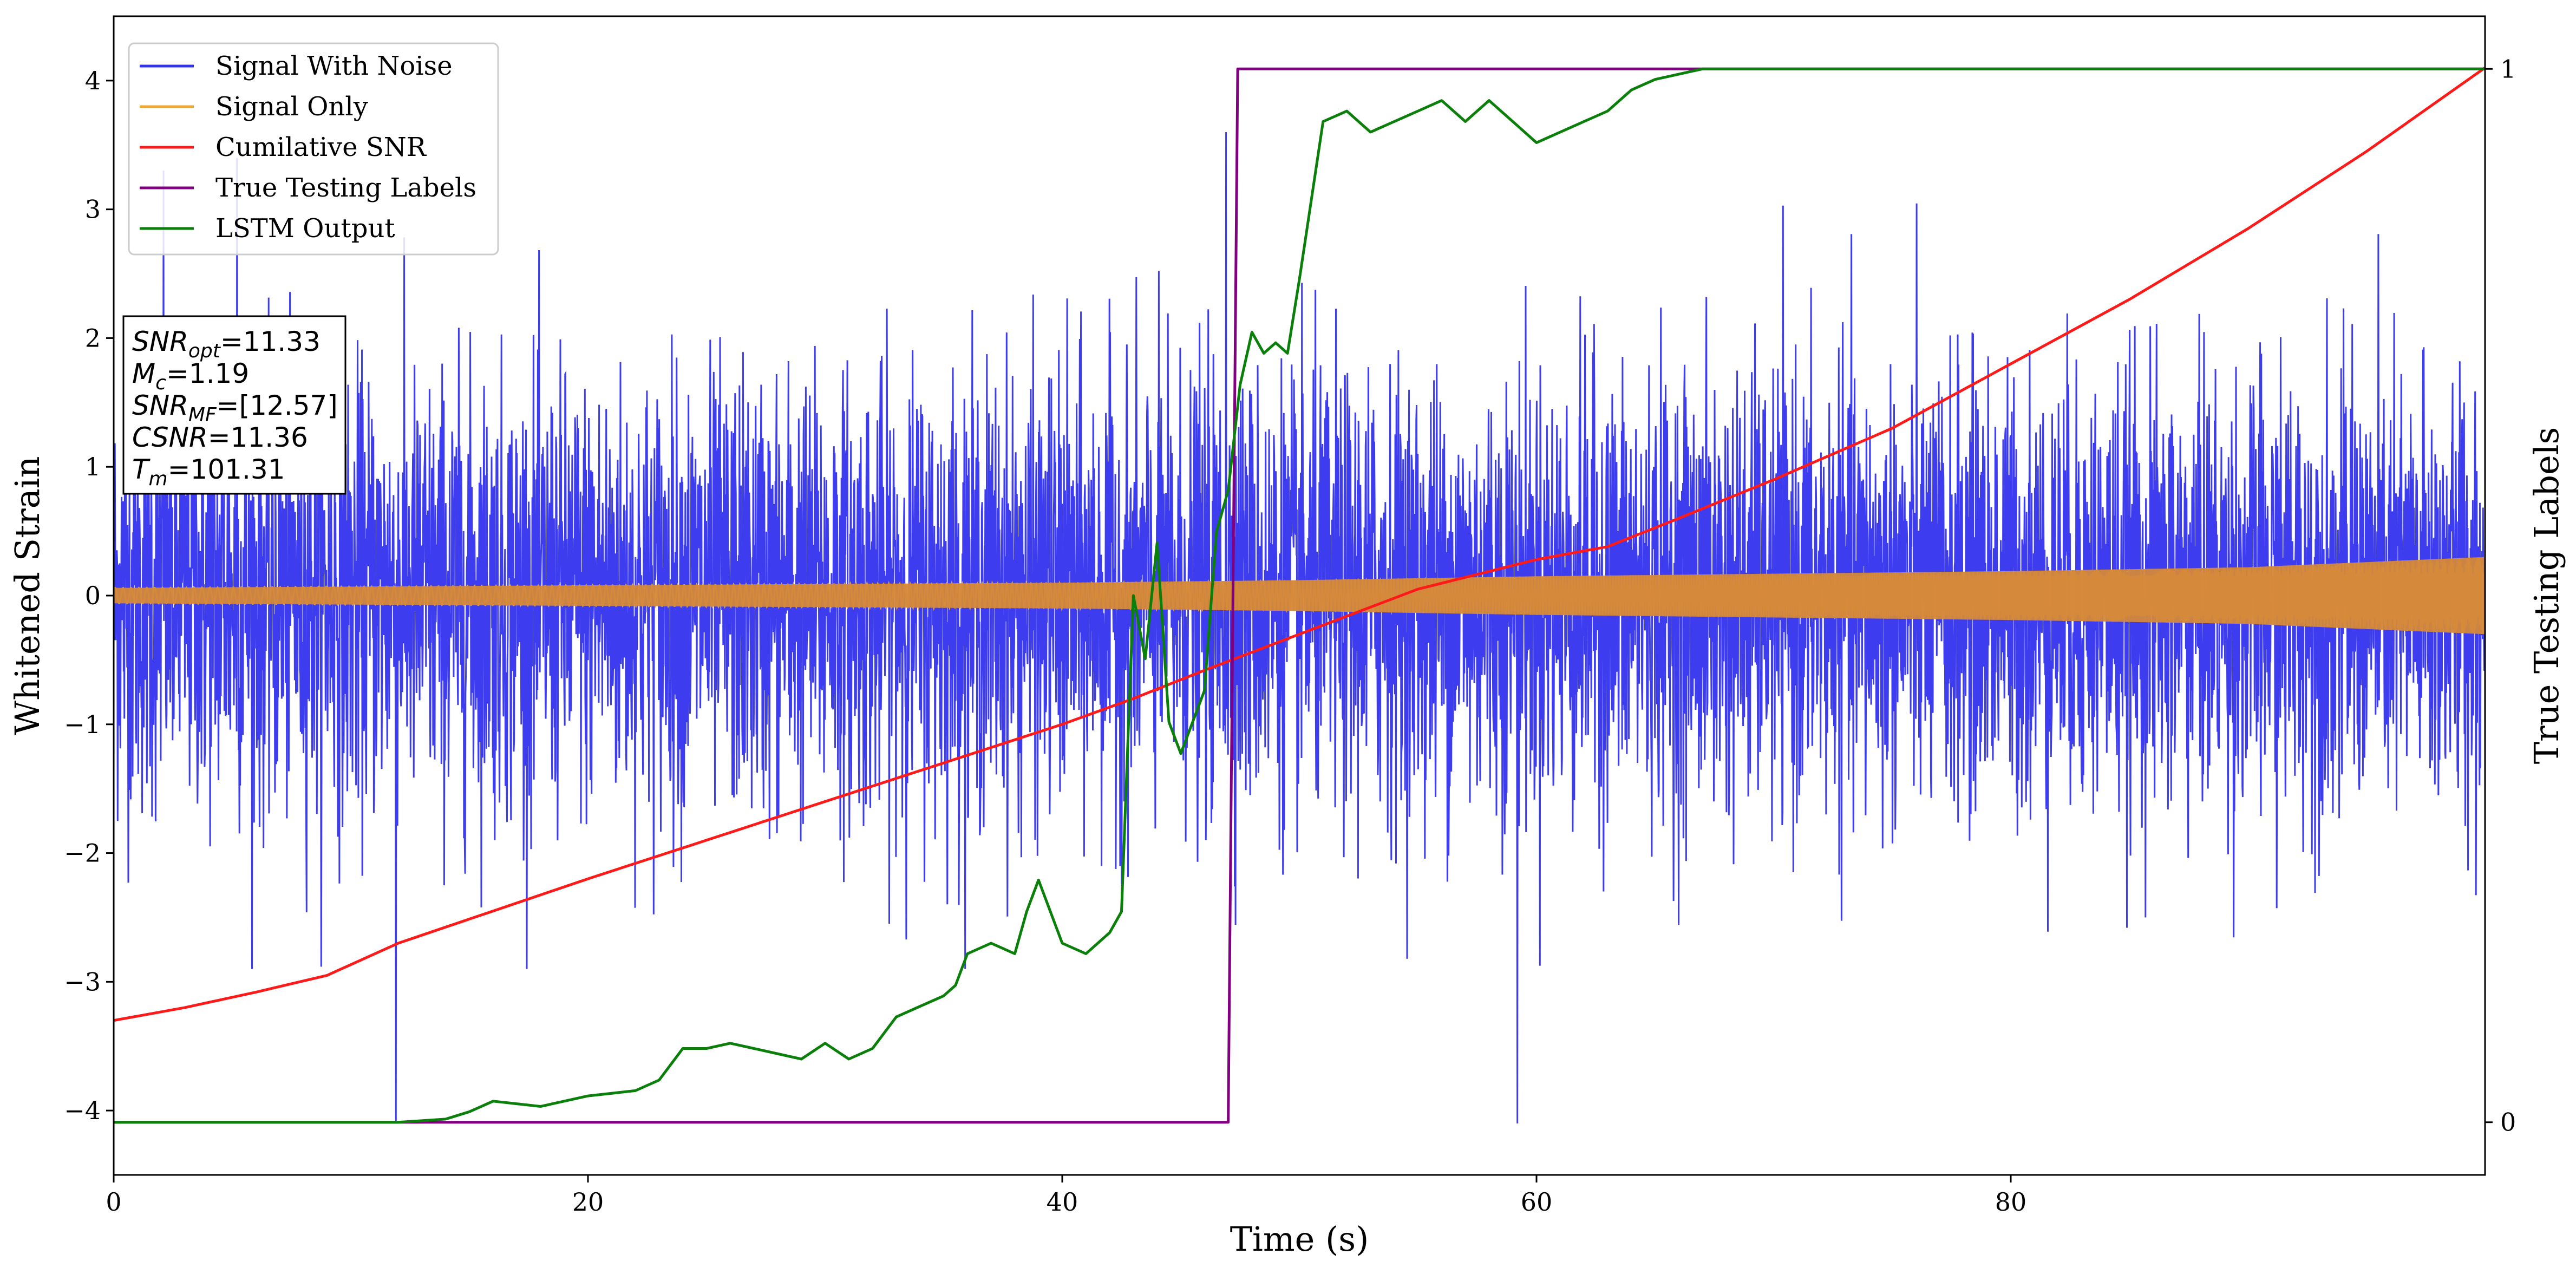  I want to click on info-line: SNRopt=11.33, so click(227, 344).